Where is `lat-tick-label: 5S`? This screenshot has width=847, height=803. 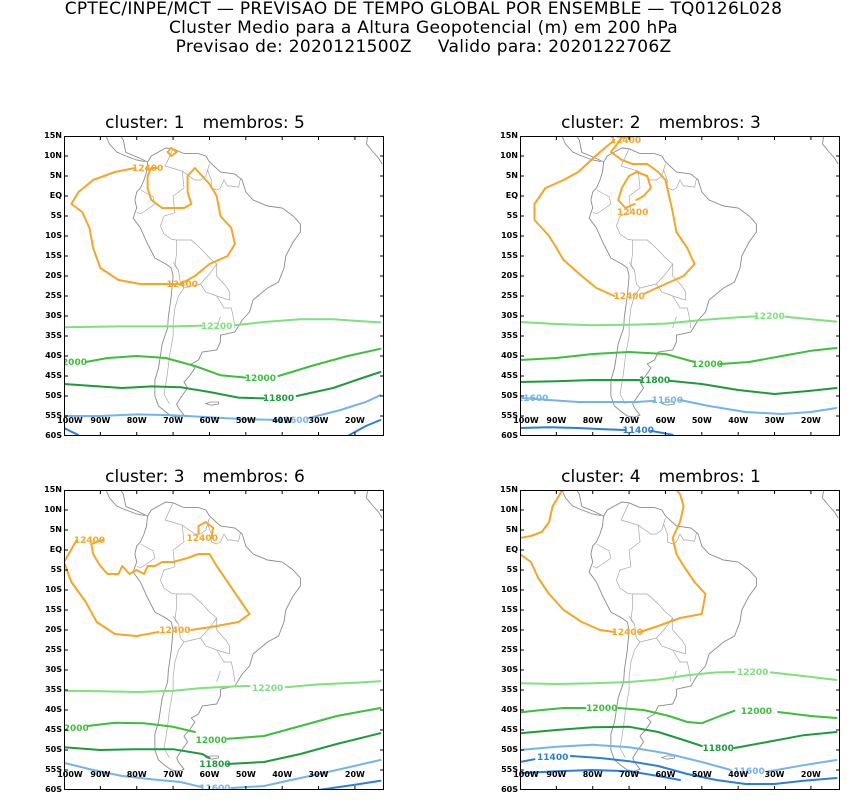 lat-tick-label: 5S is located at coordinates (512, 569).